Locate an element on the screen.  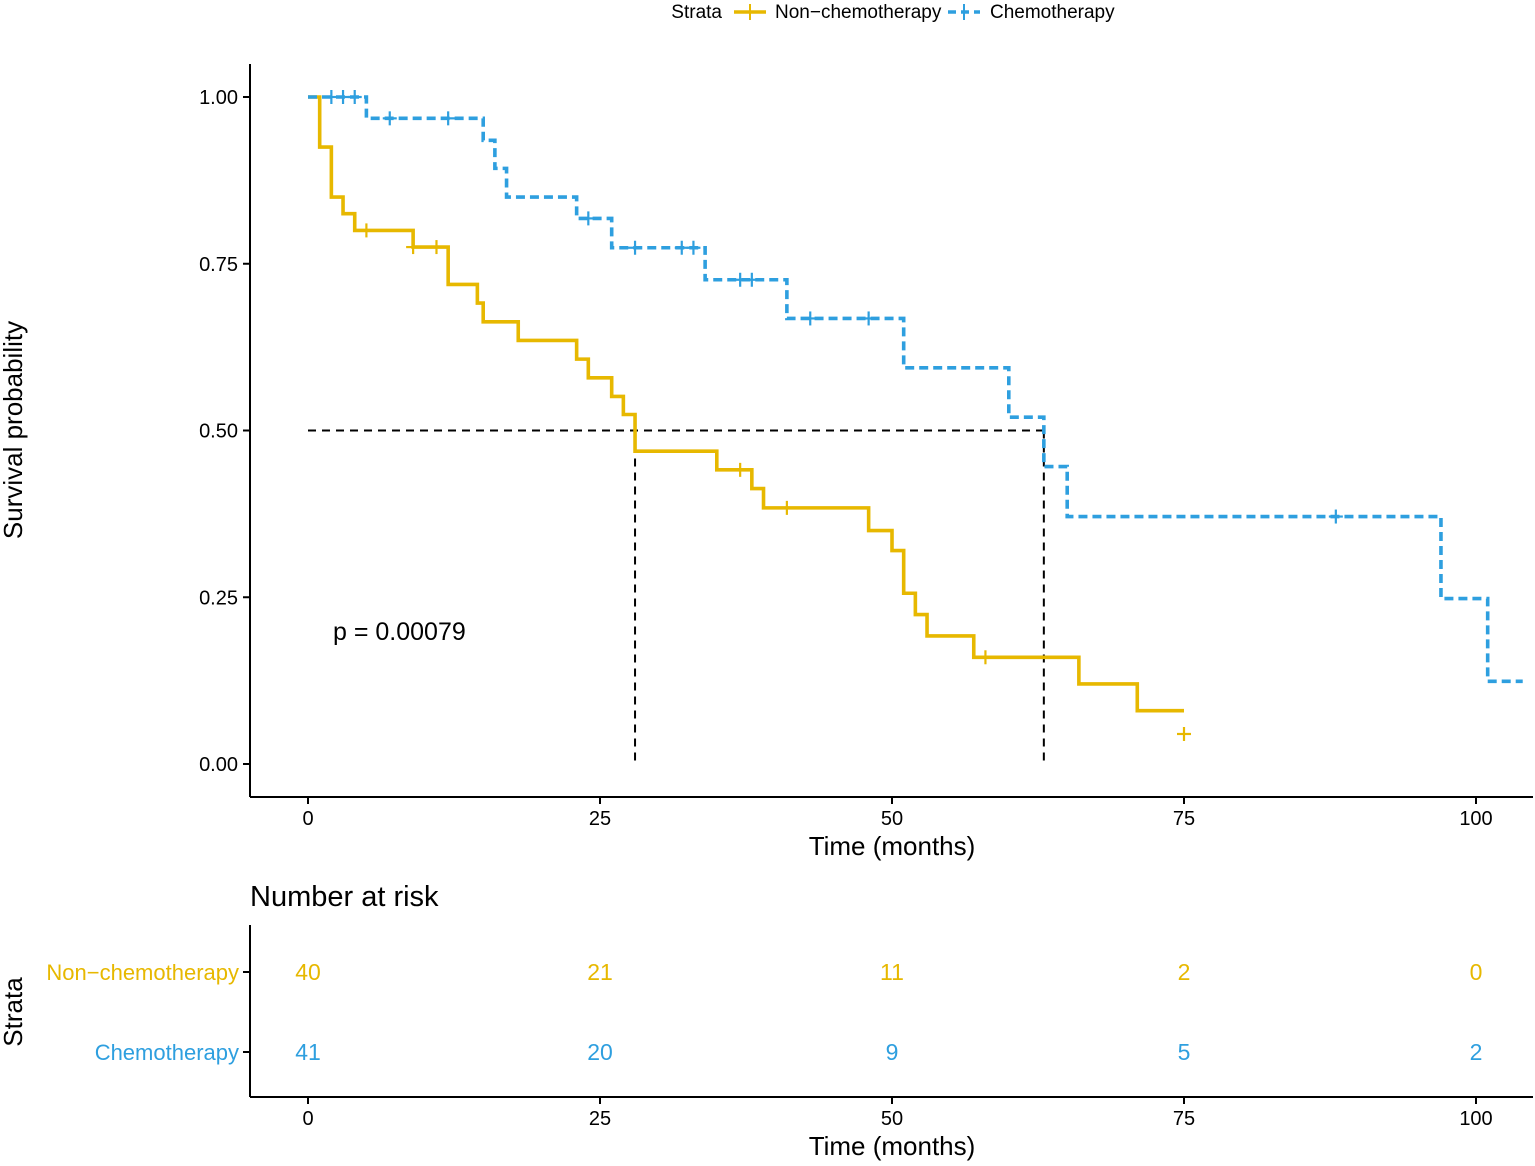
risk-x-tick-label: 0 is located at coordinates (307, 1119).